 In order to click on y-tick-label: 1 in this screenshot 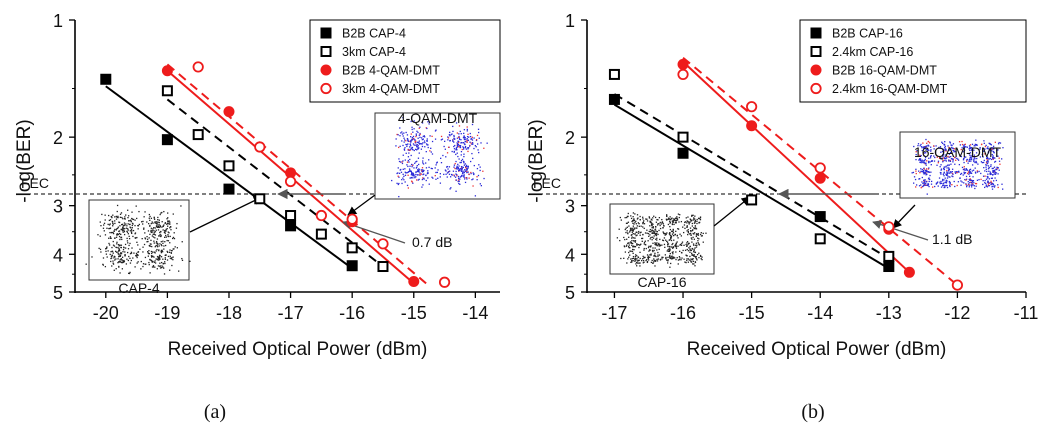, I will do `click(570, 21)`.